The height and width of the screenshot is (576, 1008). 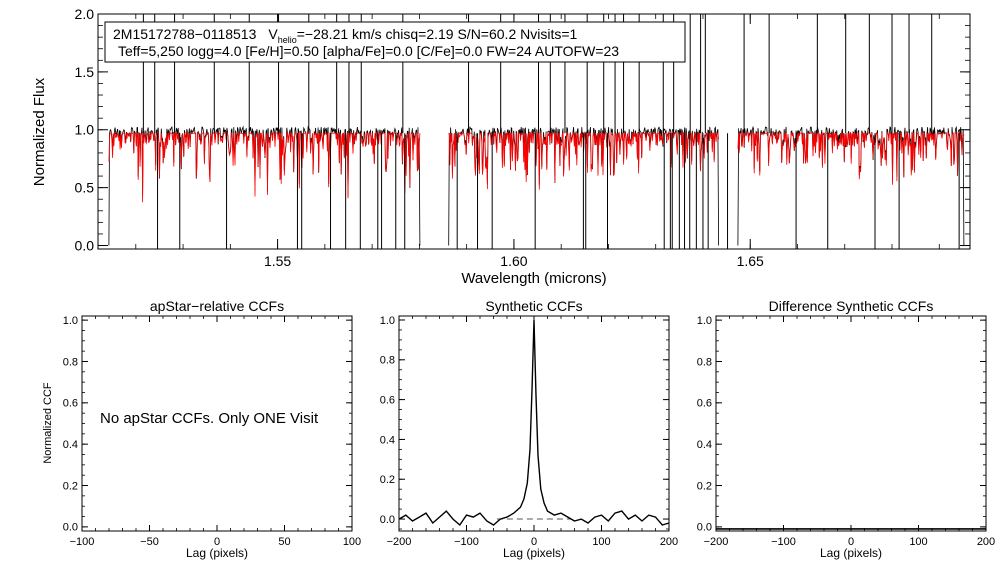 I want to click on synthetic-ccf-line, so click(x=534, y=423).